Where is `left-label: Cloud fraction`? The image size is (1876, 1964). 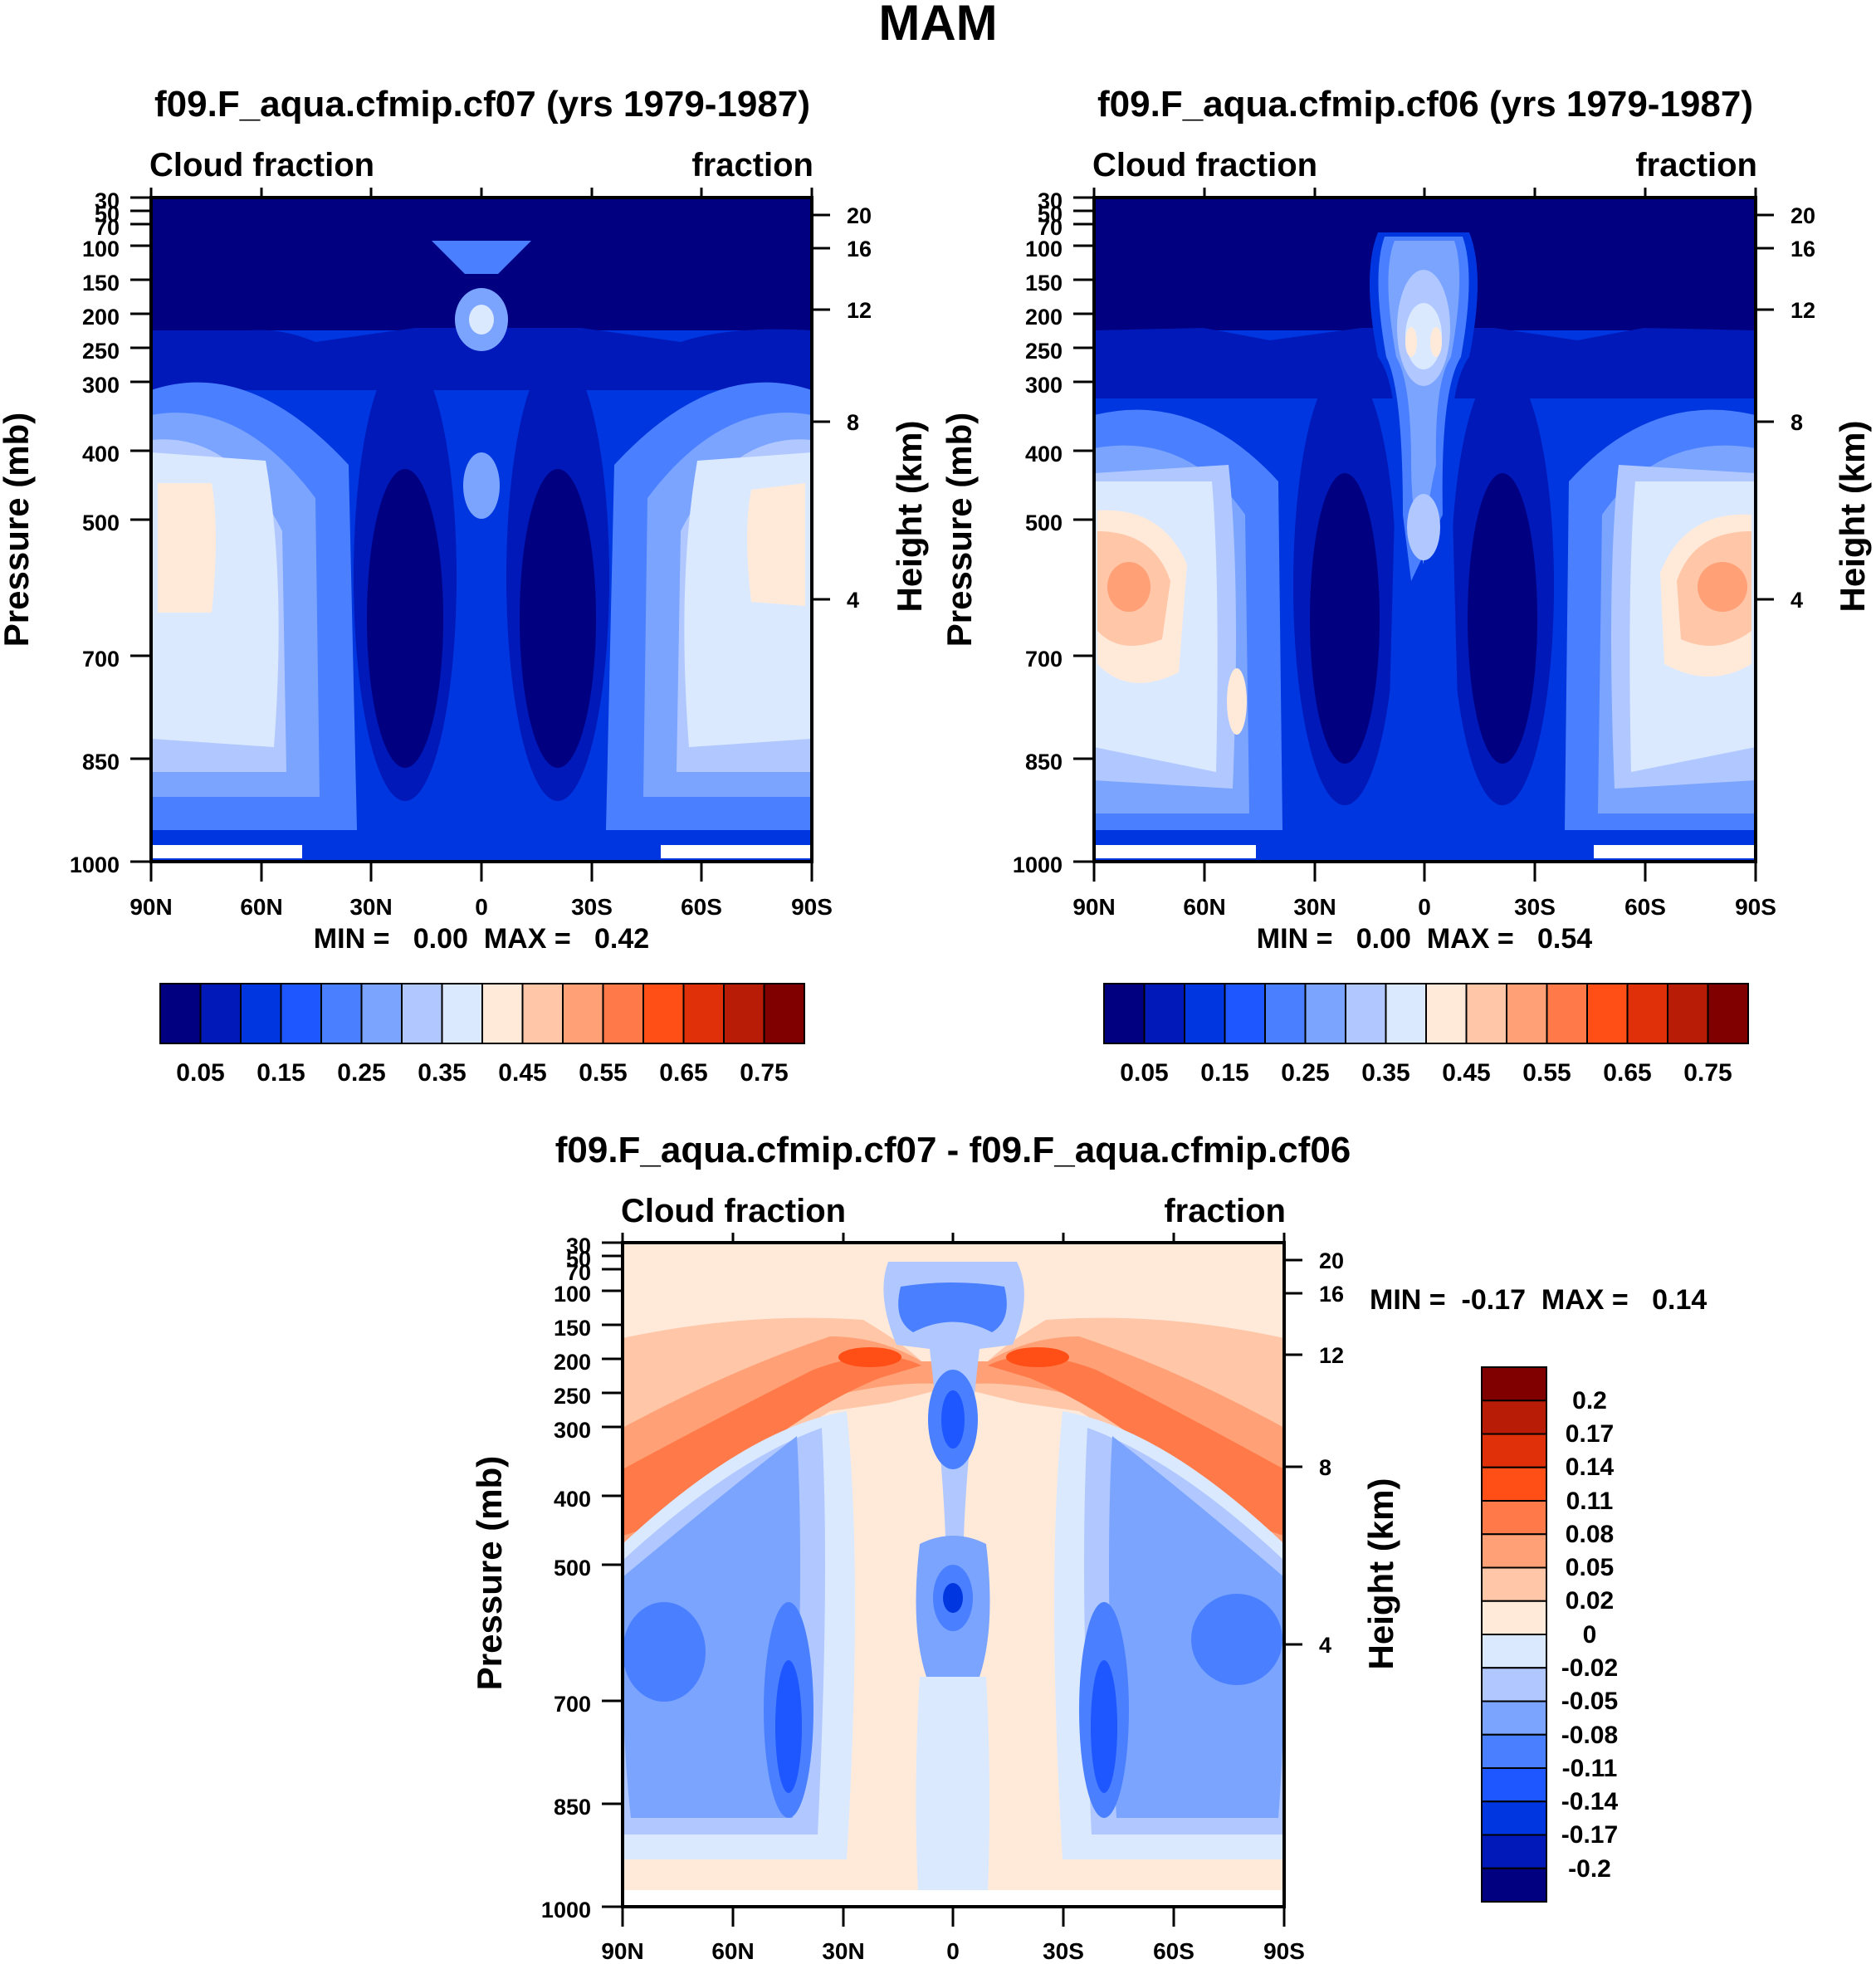
left-label: Cloud fraction is located at coordinates (1204, 165).